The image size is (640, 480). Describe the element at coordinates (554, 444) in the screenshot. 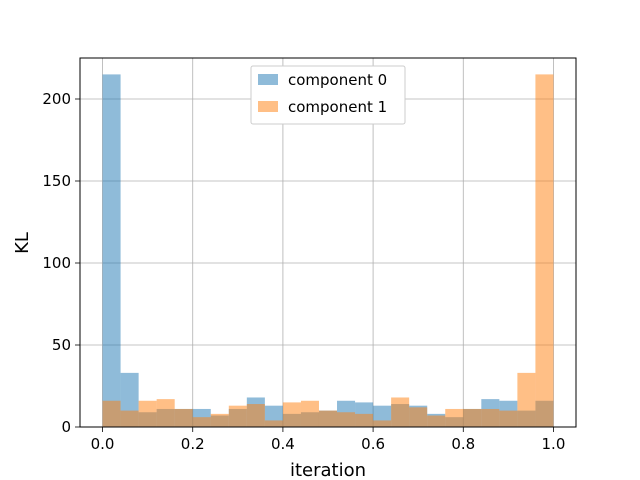

I see `x-tick-label: 1.0` at that location.